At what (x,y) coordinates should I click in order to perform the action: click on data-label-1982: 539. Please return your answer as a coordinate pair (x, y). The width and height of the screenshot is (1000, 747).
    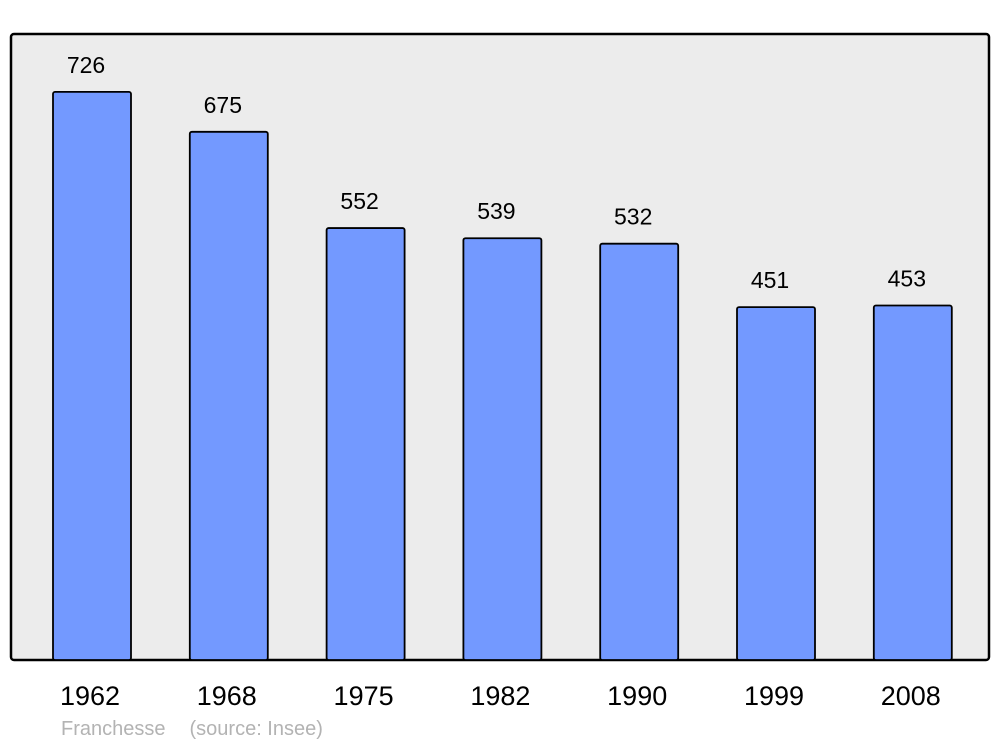
    Looking at the image, I should click on (496, 211).